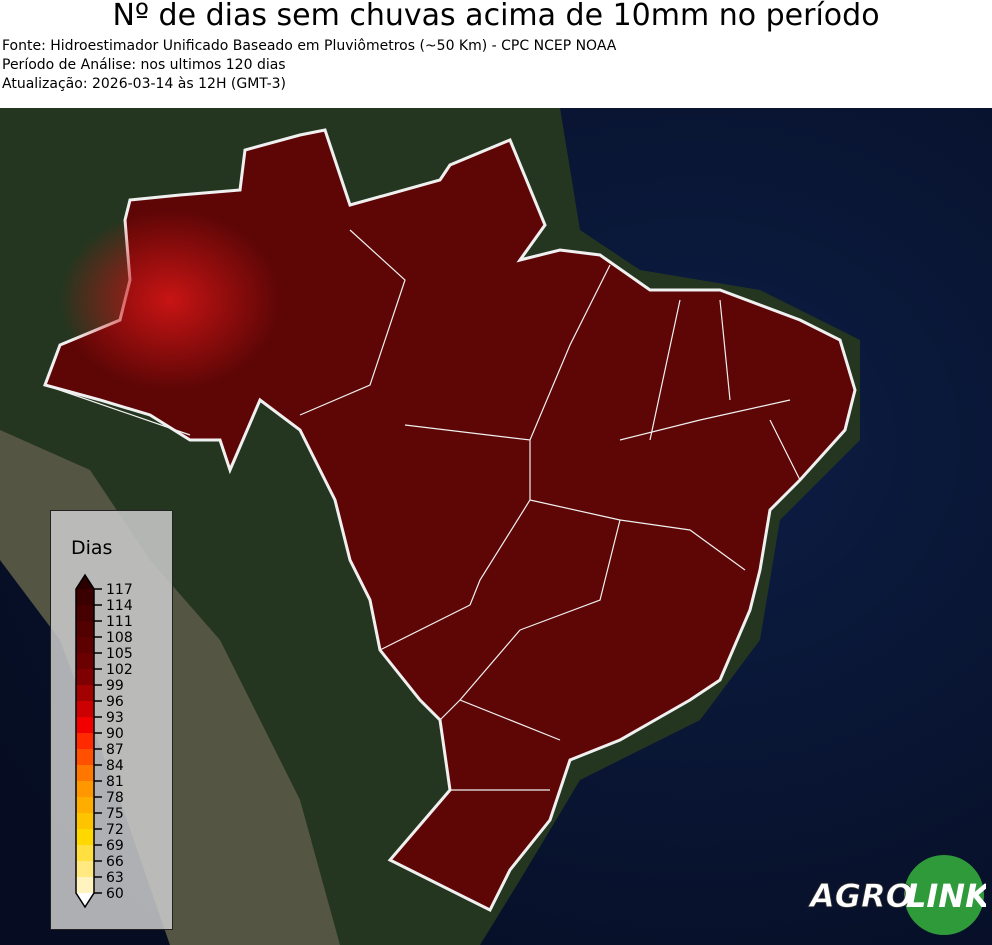 This screenshot has width=992, height=945. What do you see at coordinates (119, 622) in the screenshot?
I see `colorbar-tick-label: 111` at bounding box center [119, 622].